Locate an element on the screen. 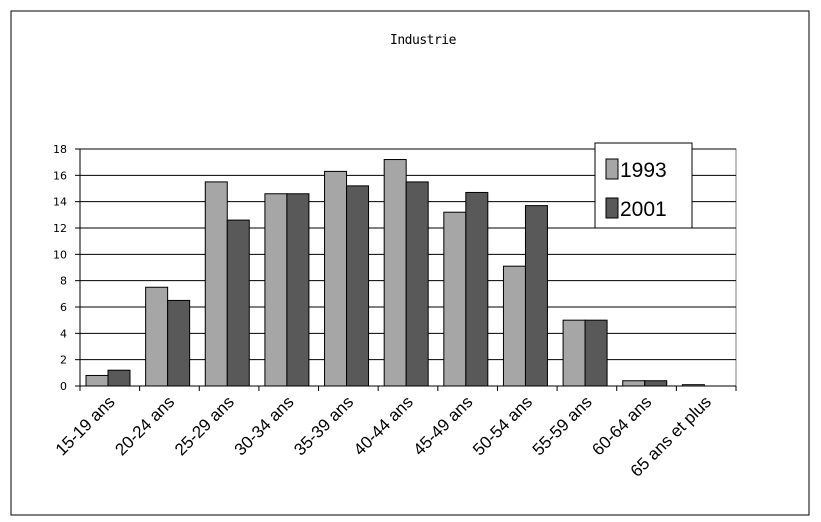 The width and height of the screenshot is (821, 522). y-axis-ticks: 0 2 4 6 8 10 12 14 16 18 is located at coordinates (66, 268).